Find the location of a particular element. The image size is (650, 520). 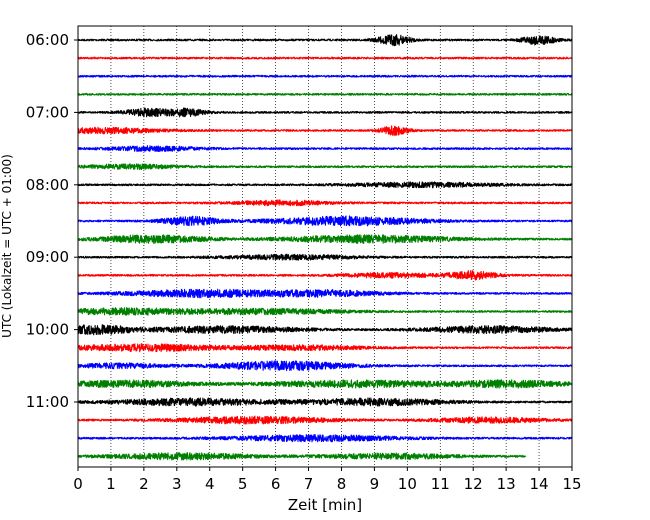

x-tick-label: 4 is located at coordinates (210, 484).